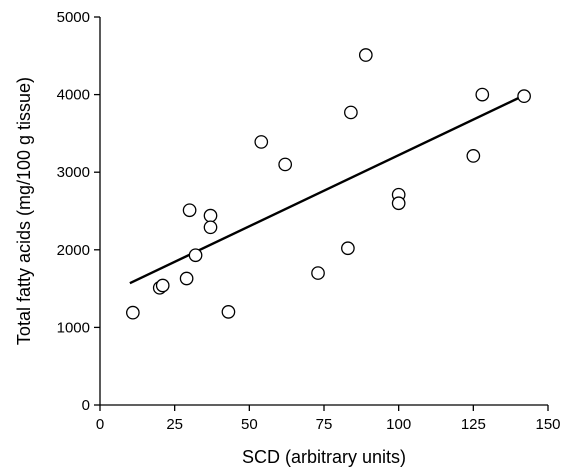 The height and width of the screenshot is (471, 571). I want to click on y-tick-label: 4000, so click(73, 95).